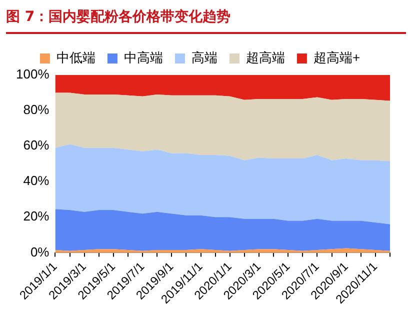  What do you see at coordinates (143, 58) in the screenshot?
I see `legend-label: 中高端` at bounding box center [143, 58].